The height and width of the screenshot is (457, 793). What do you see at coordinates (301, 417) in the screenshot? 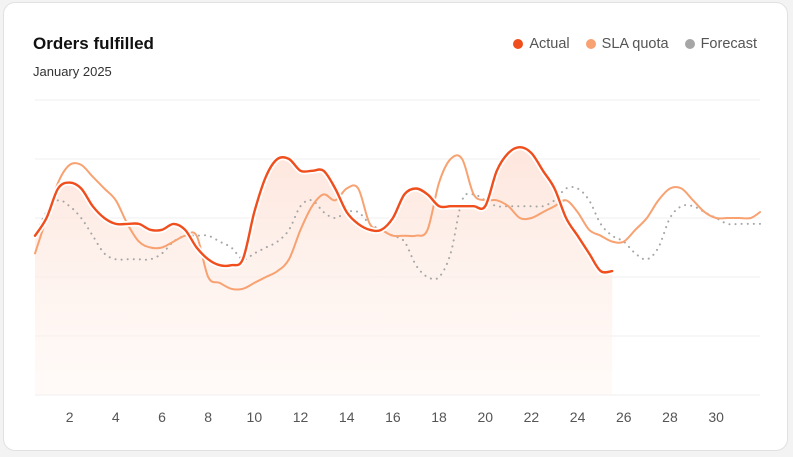
I see `x-tick-label: 12` at bounding box center [301, 417].